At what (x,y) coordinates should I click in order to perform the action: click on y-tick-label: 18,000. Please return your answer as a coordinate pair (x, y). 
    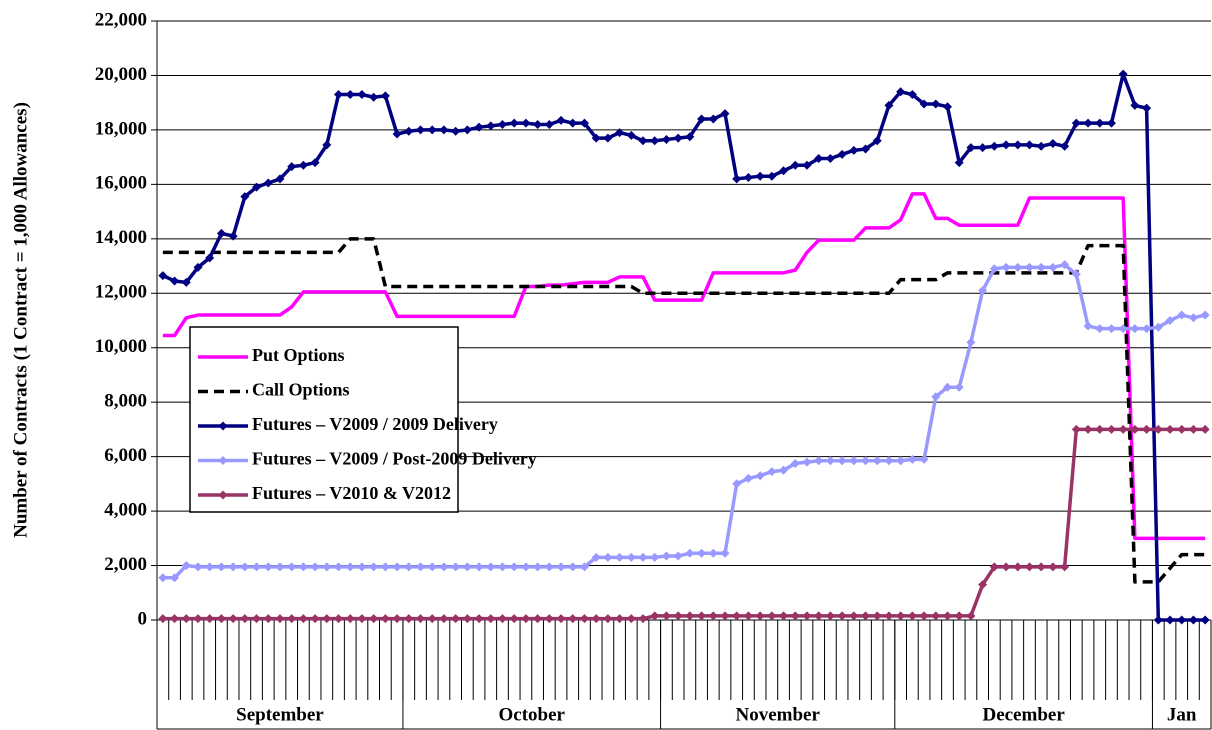
    Looking at the image, I should click on (121, 128).